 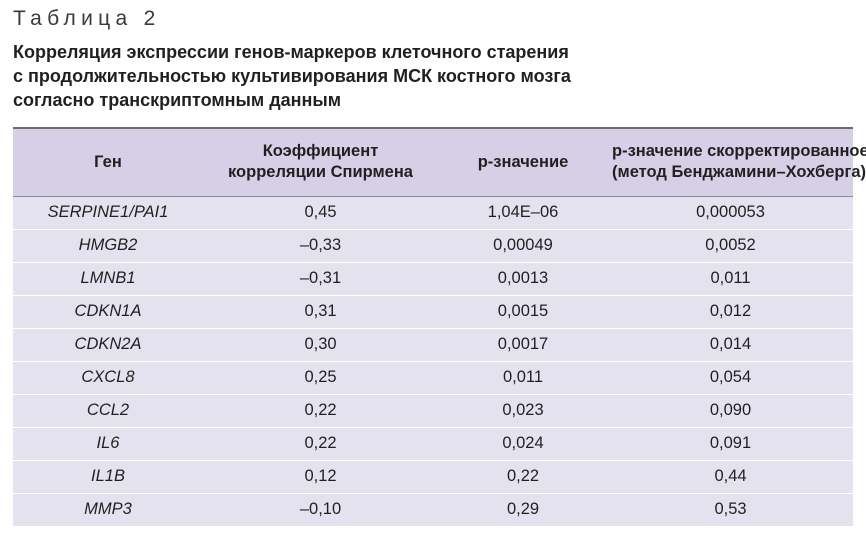 I want to click on header-gene: Ген, so click(x=108, y=162).